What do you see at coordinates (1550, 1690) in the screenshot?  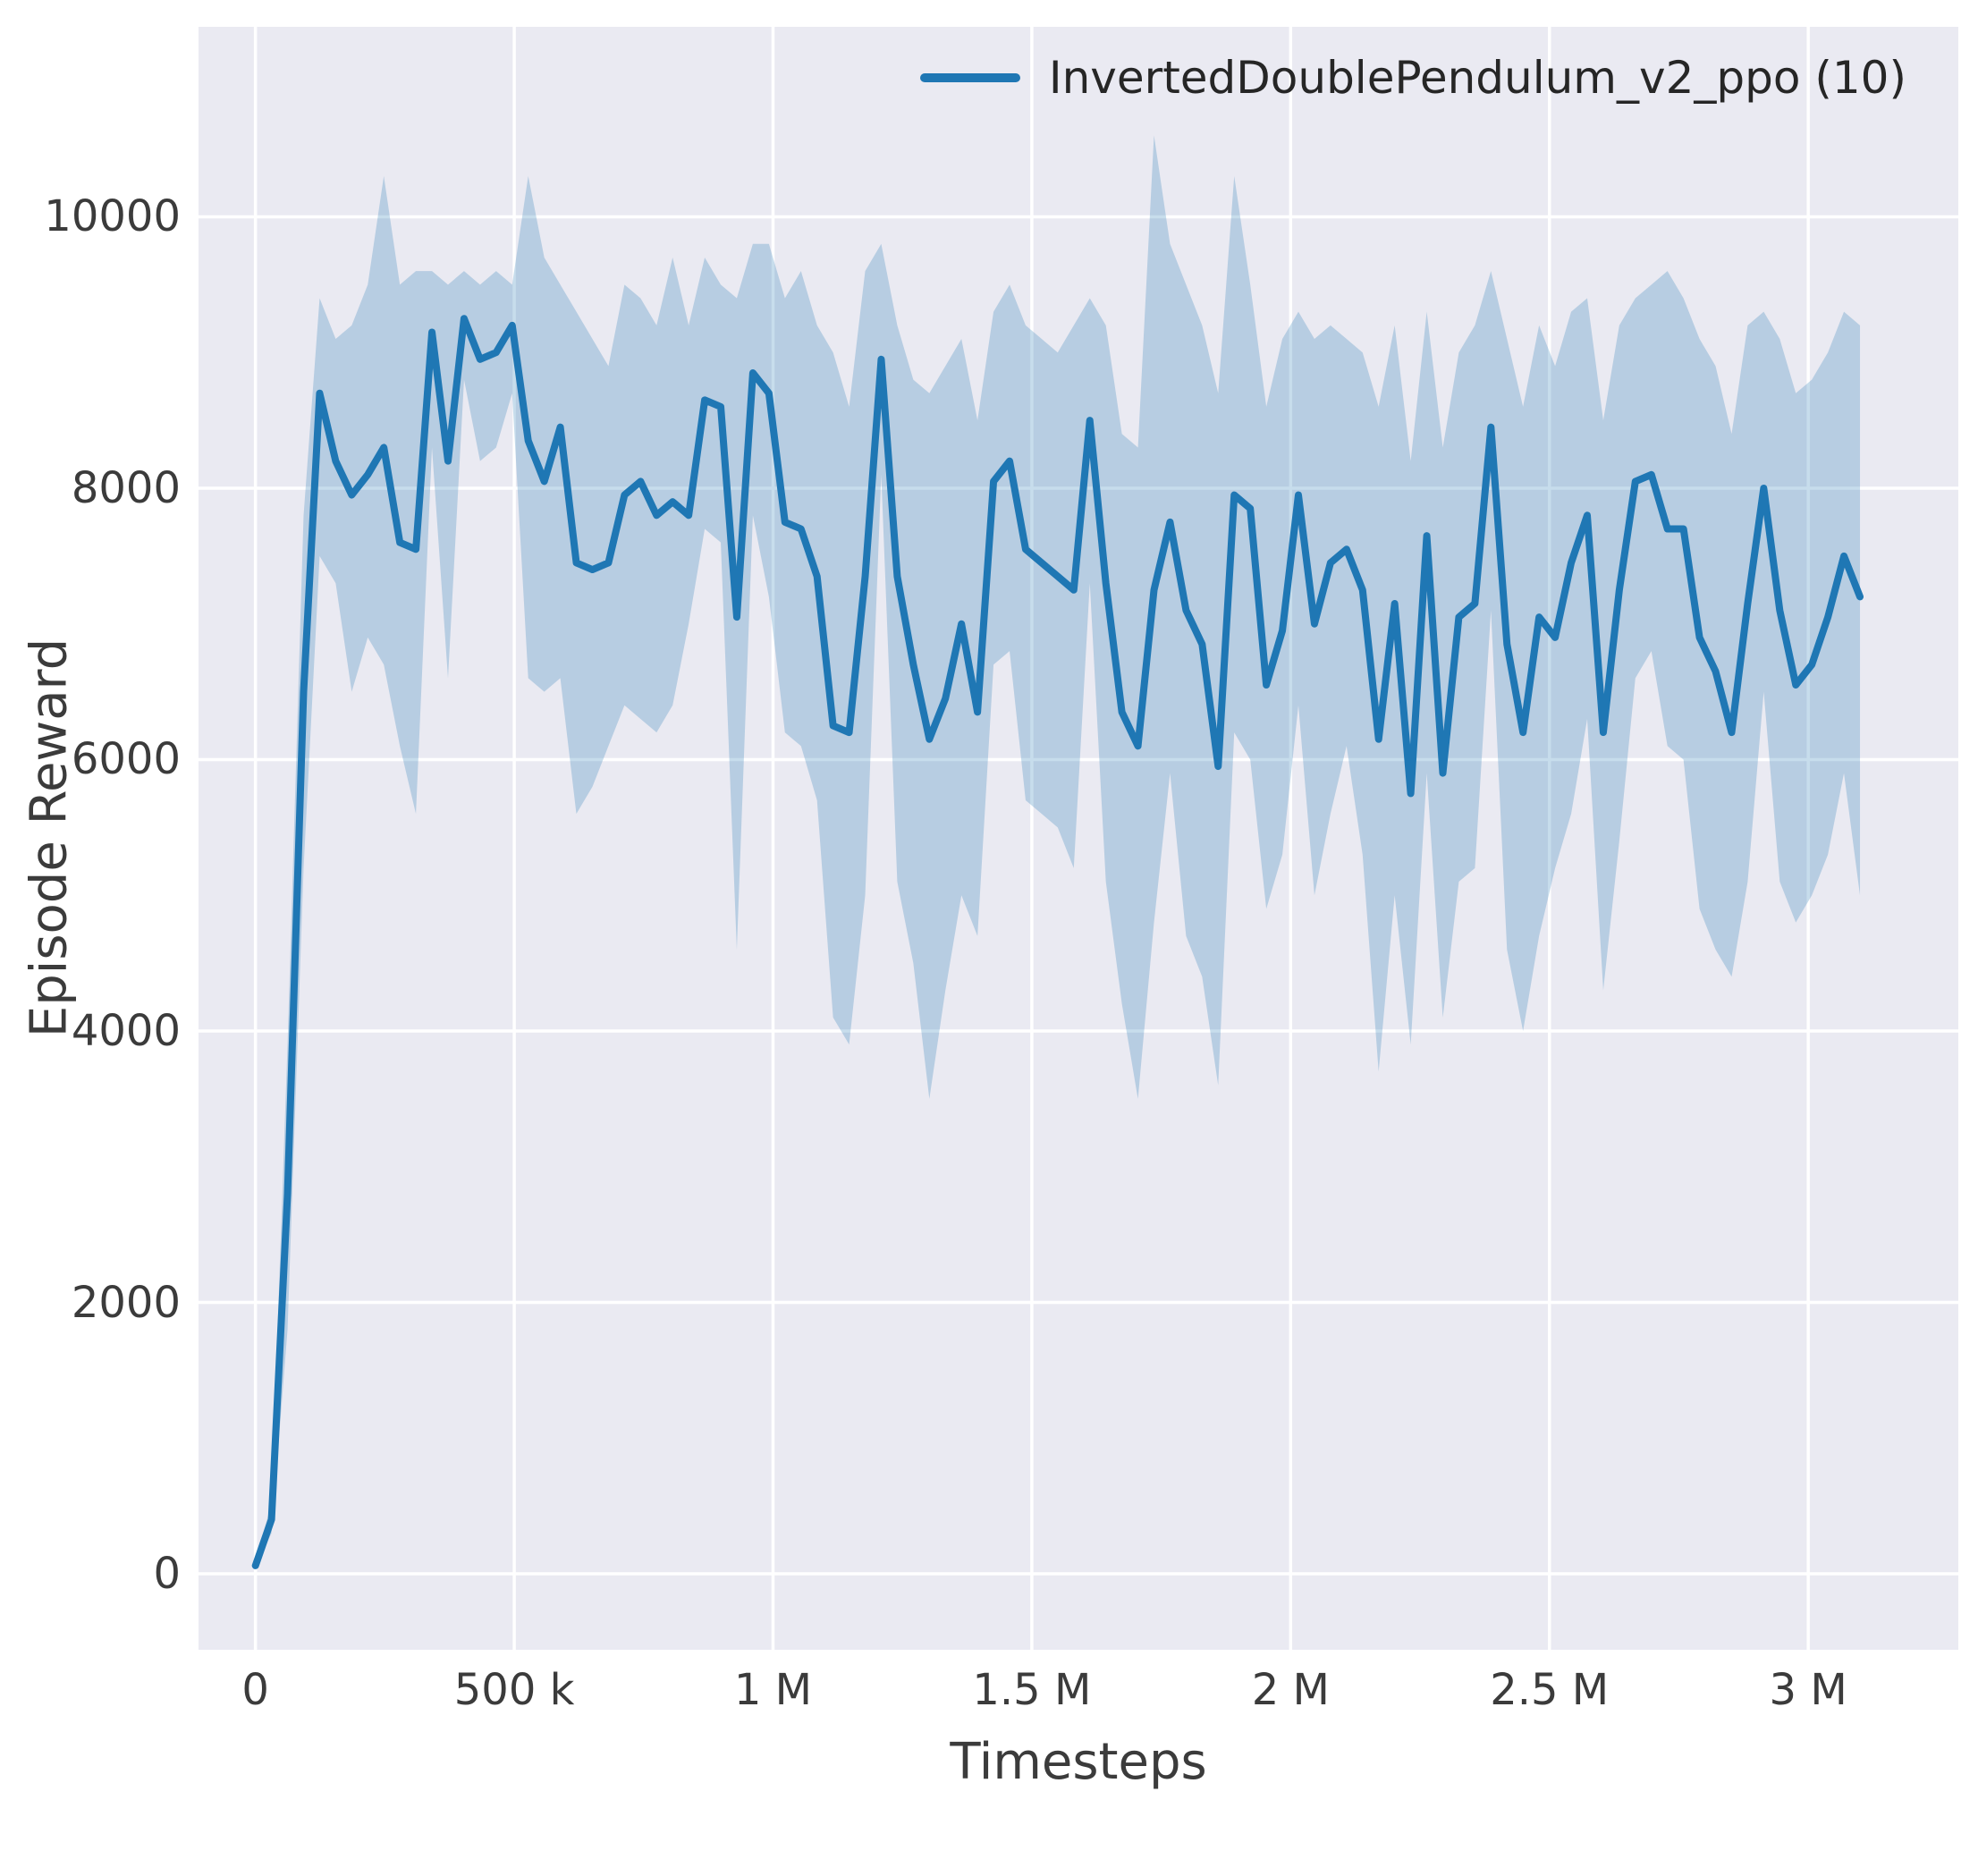 I see `x-tick-label: 2.5 M` at bounding box center [1550, 1690].